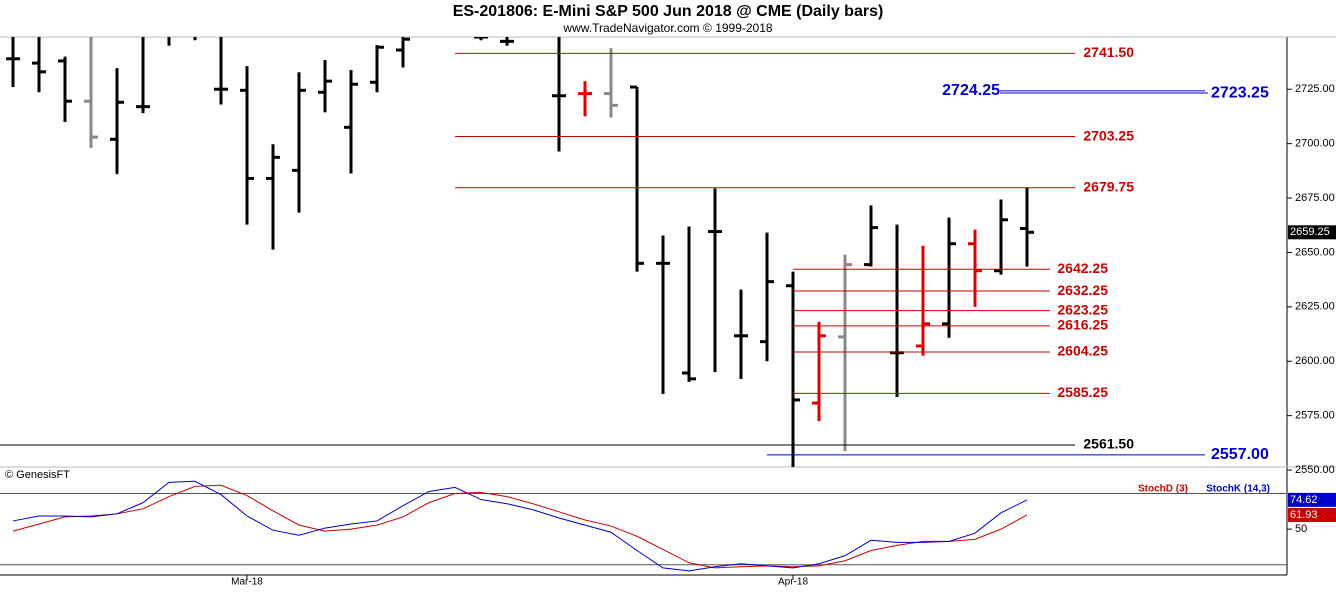 This screenshot has height=596, width=1336. I want to click on y-tick-label: 2550.00, so click(1315, 470).